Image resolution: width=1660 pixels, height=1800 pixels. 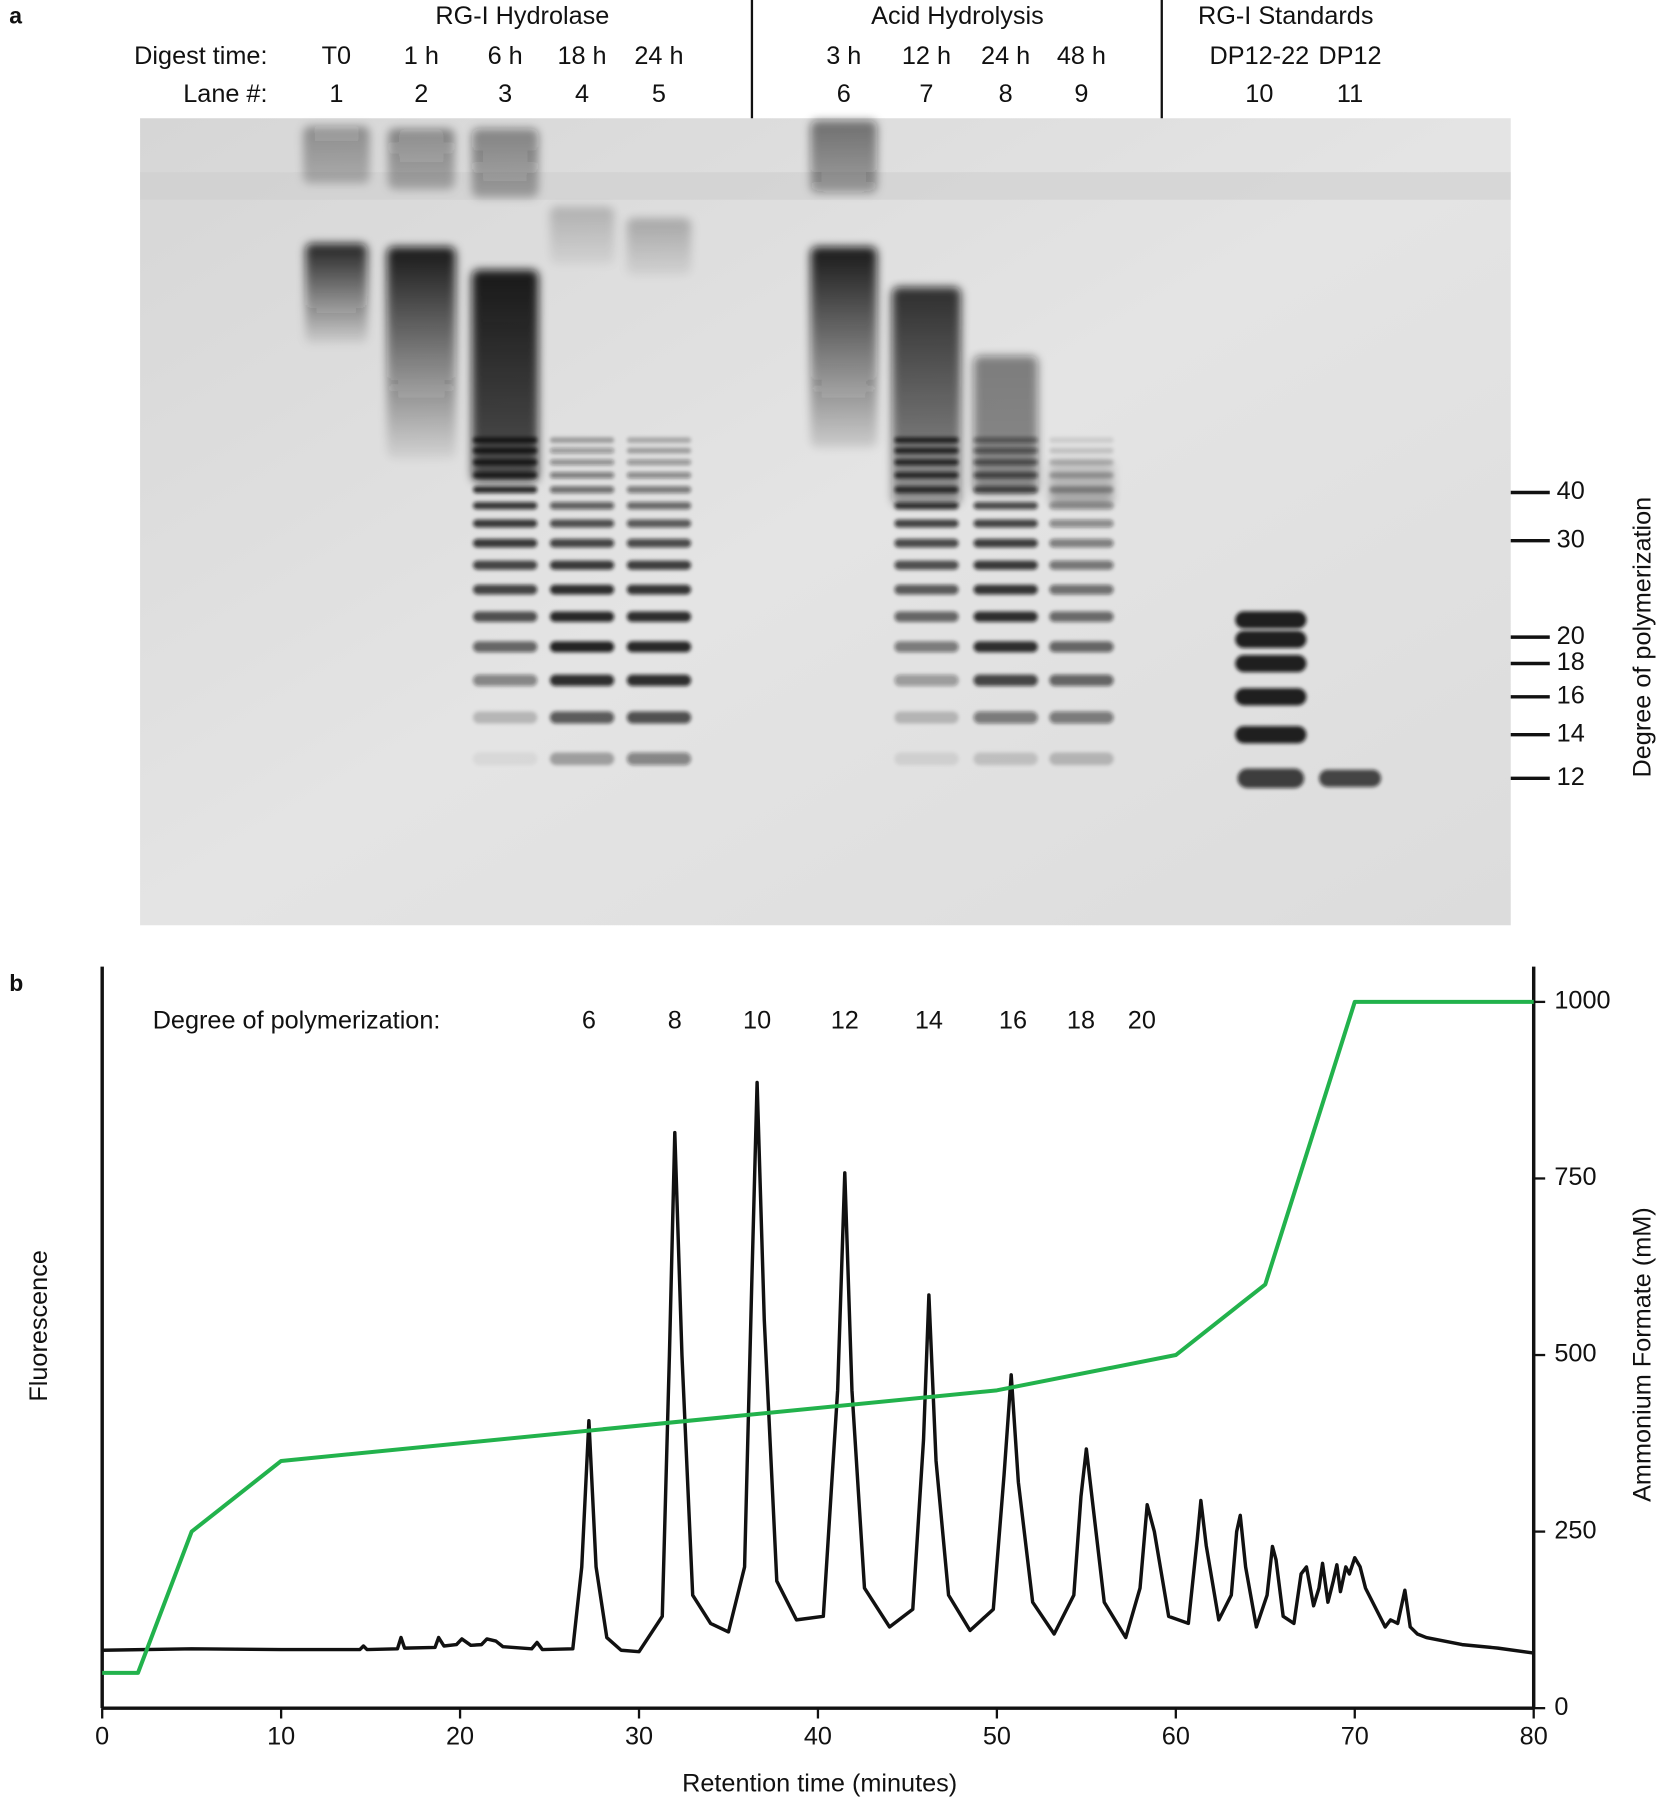 I want to click on y-axis-label: Fluorescence, so click(x=39, y=1326).